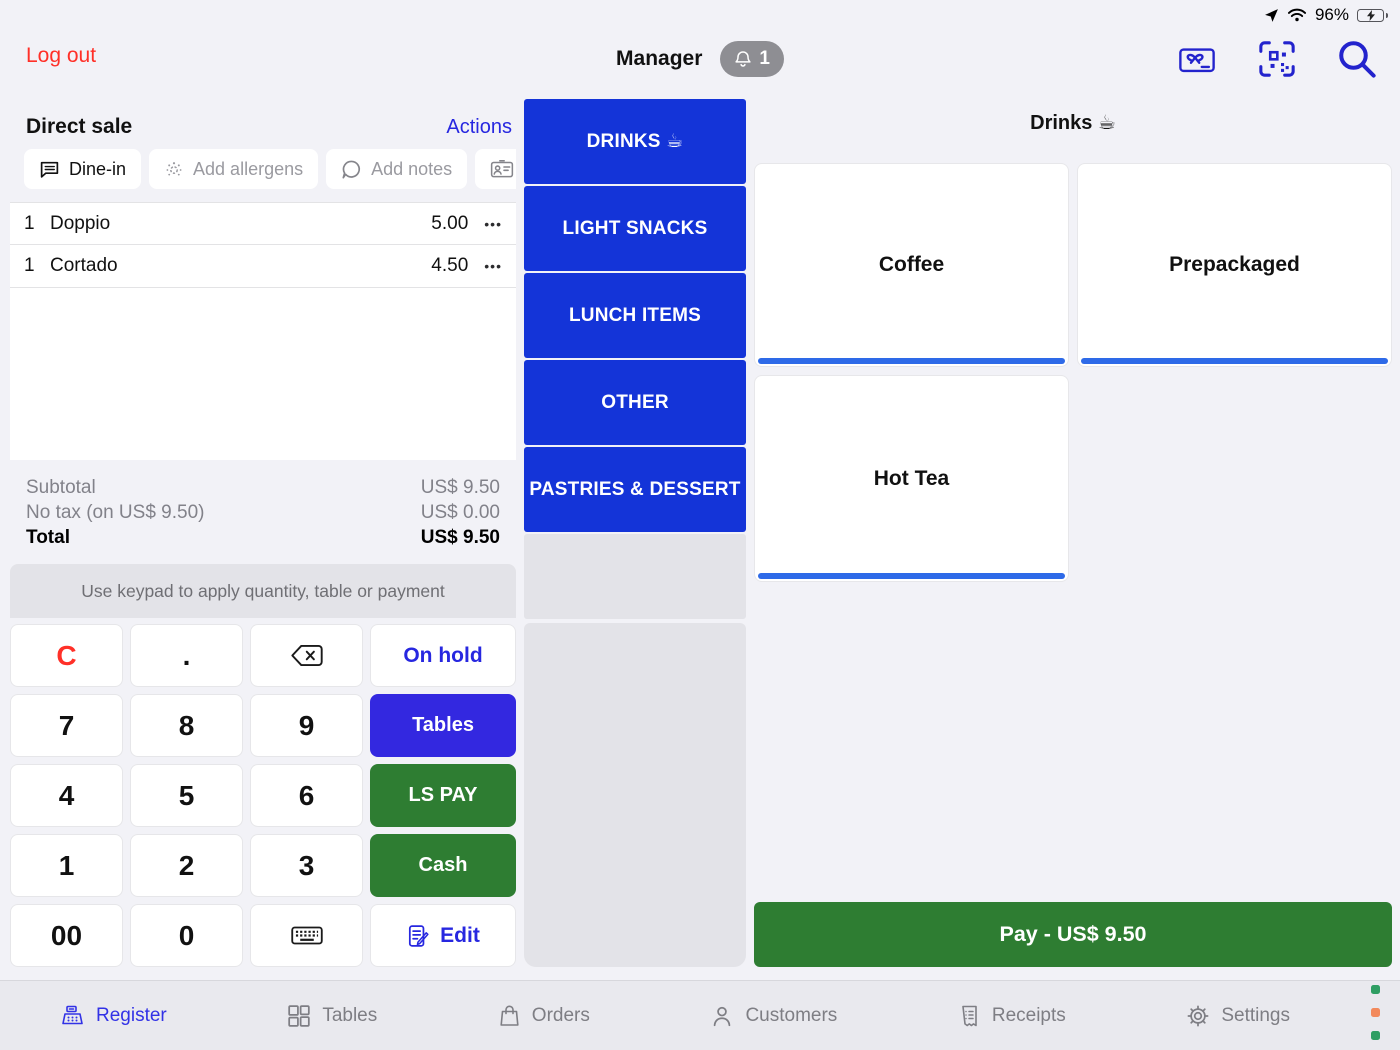 The height and width of the screenshot is (1050, 1400). What do you see at coordinates (443, 725) in the screenshot?
I see `key-tables: Tables` at bounding box center [443, 725].